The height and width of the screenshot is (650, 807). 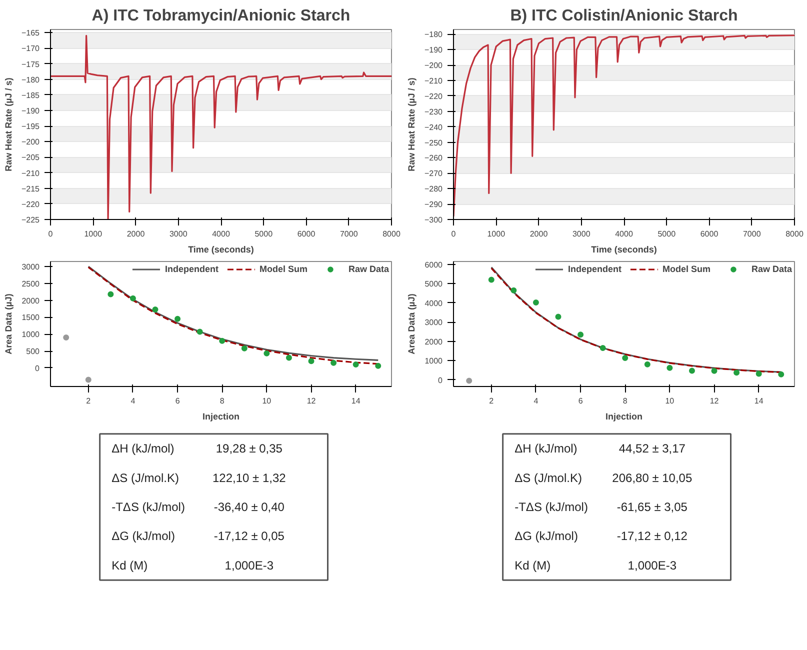 What do you see at coordinates (652, 449) in the screenshot?
I see `text: 44,52 ± 3,17` at bounding box center [652, 449].